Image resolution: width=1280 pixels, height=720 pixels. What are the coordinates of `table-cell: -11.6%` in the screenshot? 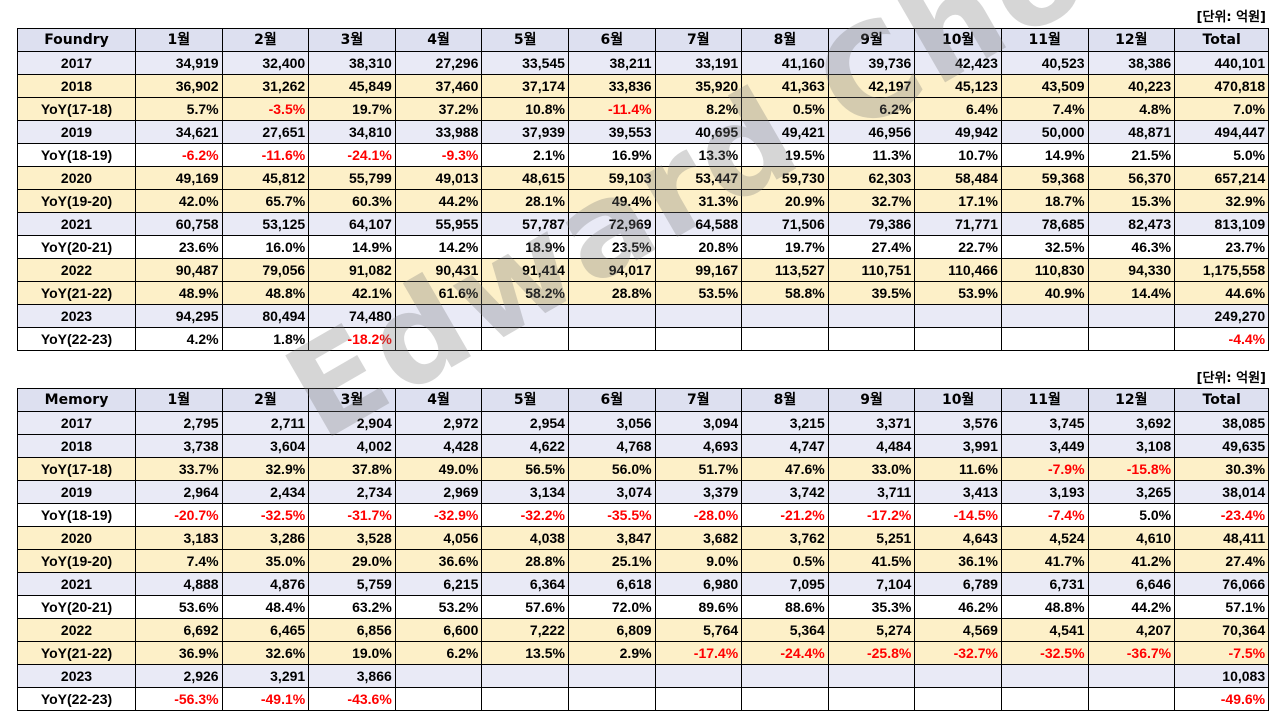 It's located at (265, 155).